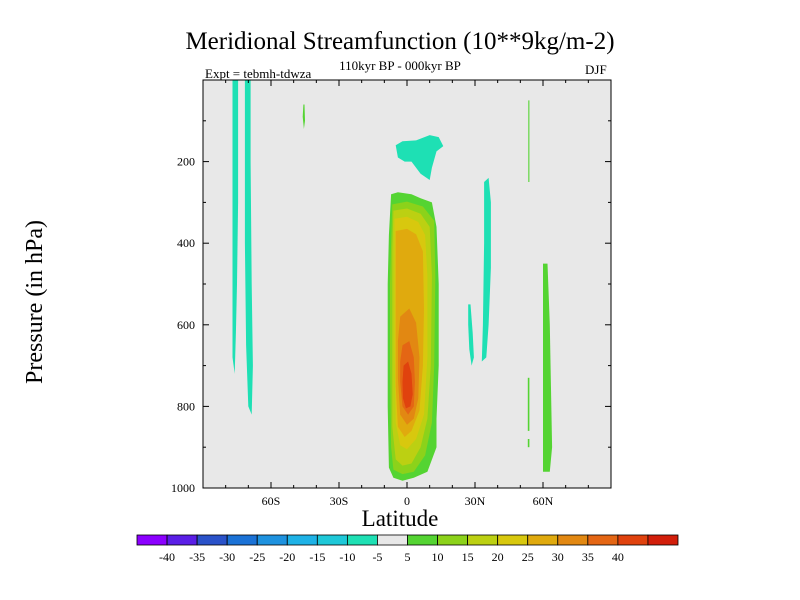 Image resolution: width=800 pixels, height=600 pixels. I want to click on colorbar-label-0: -40, so click(167, 557).